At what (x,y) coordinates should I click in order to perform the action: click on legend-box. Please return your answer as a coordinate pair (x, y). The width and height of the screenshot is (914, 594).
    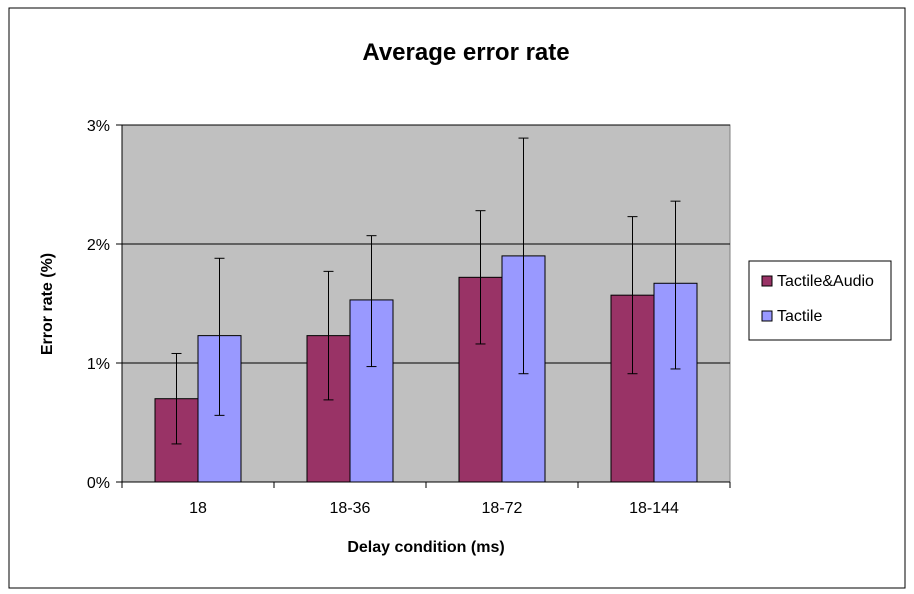
    Looking at the image, I should click on (820, 300).